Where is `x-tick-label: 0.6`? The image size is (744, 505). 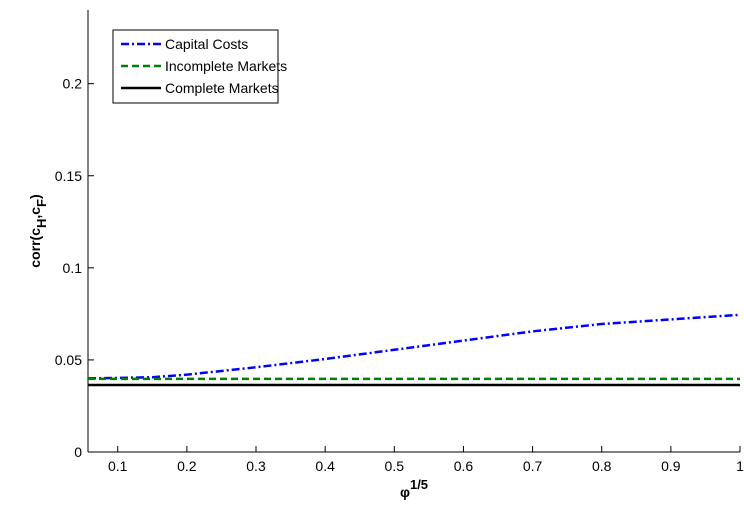 x-tick-label: 0.6 is located at coordinates (464, 466).